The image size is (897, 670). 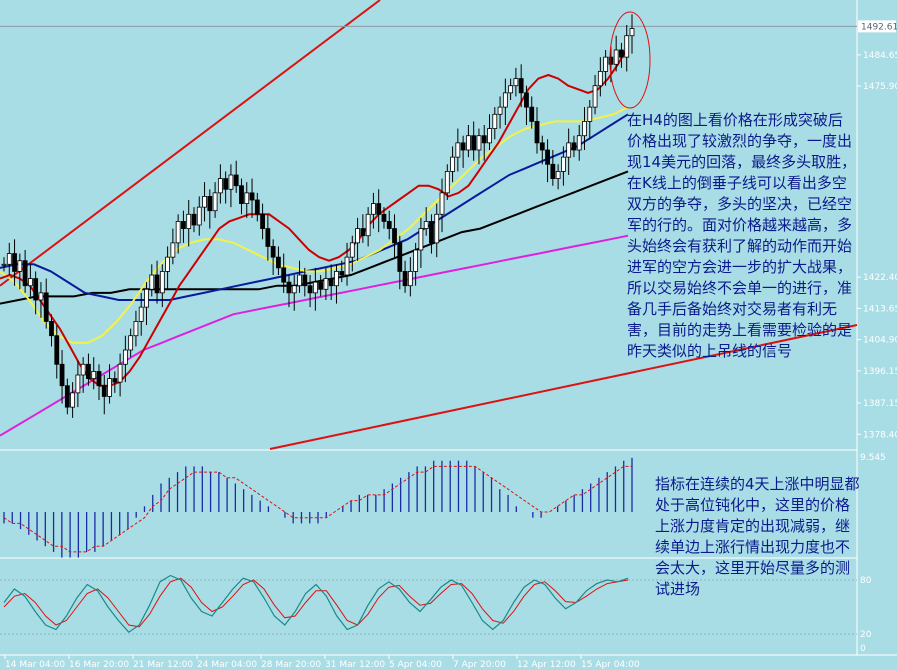 What do you see at coordinates (880, 404) in the screenshot?
I see `price-tick-label: 1387.15` at bounding box center [880, 404].